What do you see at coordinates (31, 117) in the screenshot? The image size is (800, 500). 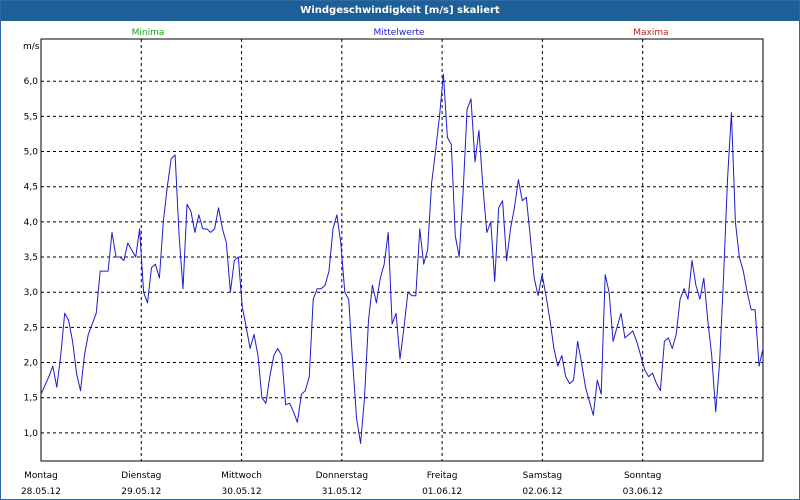 I see `y-tick-label: 5,5` at bounding box center [31, 117].